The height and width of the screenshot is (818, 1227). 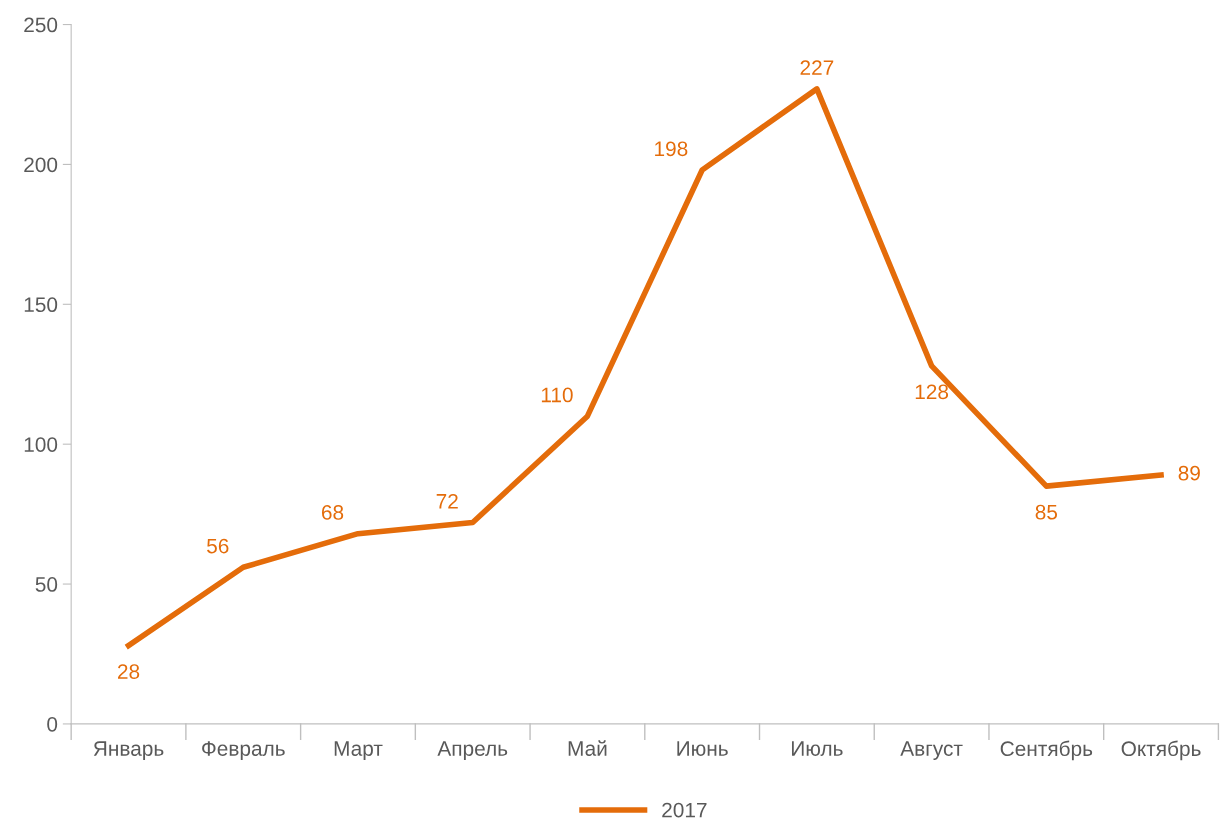 What do you see at coordinates (332, 512) in the screenshot?
I see `data-label: 68` at bounding box center [332, 512].